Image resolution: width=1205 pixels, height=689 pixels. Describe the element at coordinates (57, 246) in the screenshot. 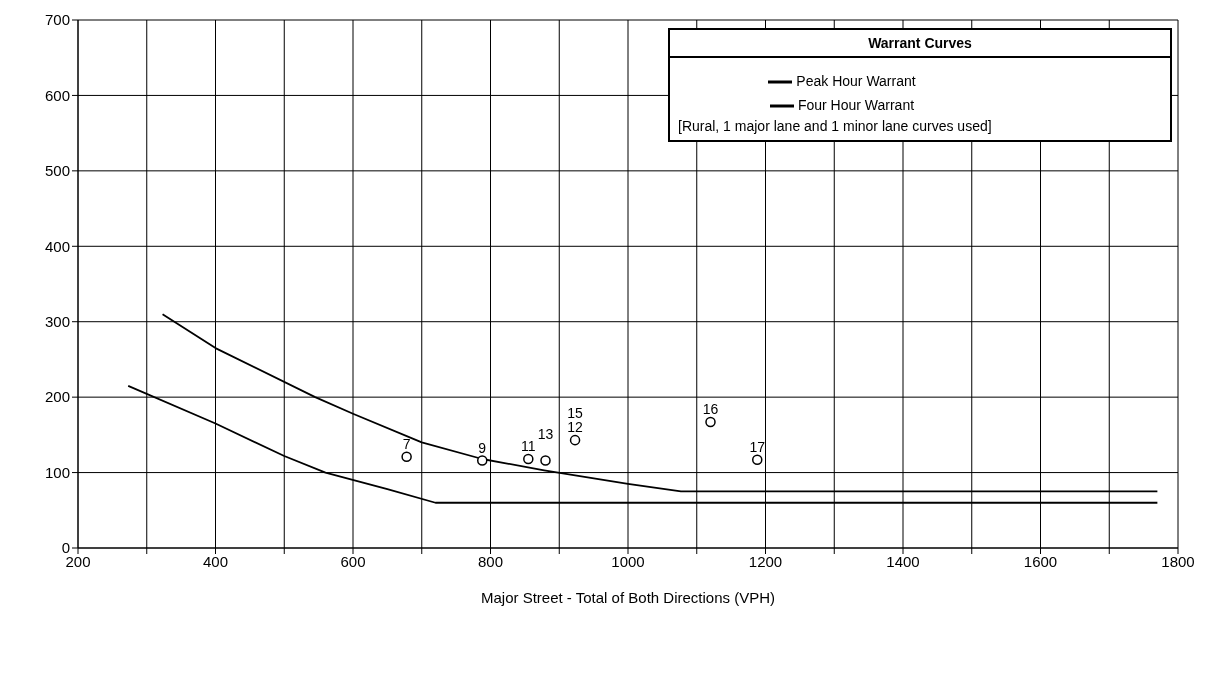

I see `y-tick-label: 400` at that location.